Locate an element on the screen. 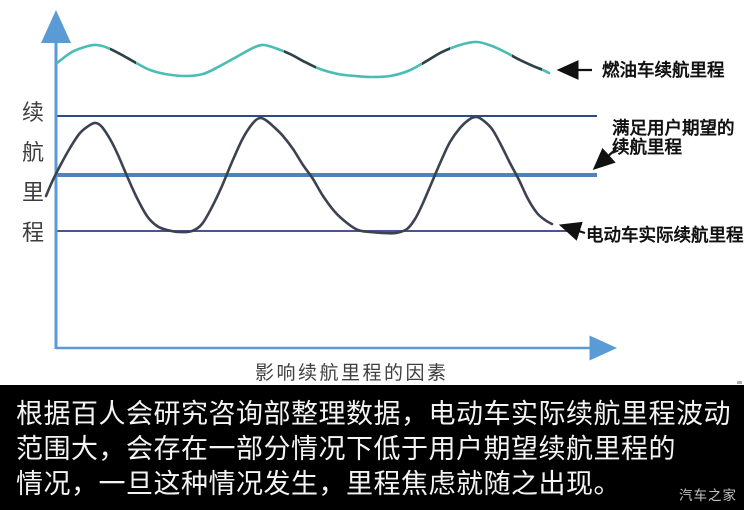 The height and width of the screenshot is (510, 744). ev-series-label: 电动车实际续航里程 is located at coordinates (665, 235).